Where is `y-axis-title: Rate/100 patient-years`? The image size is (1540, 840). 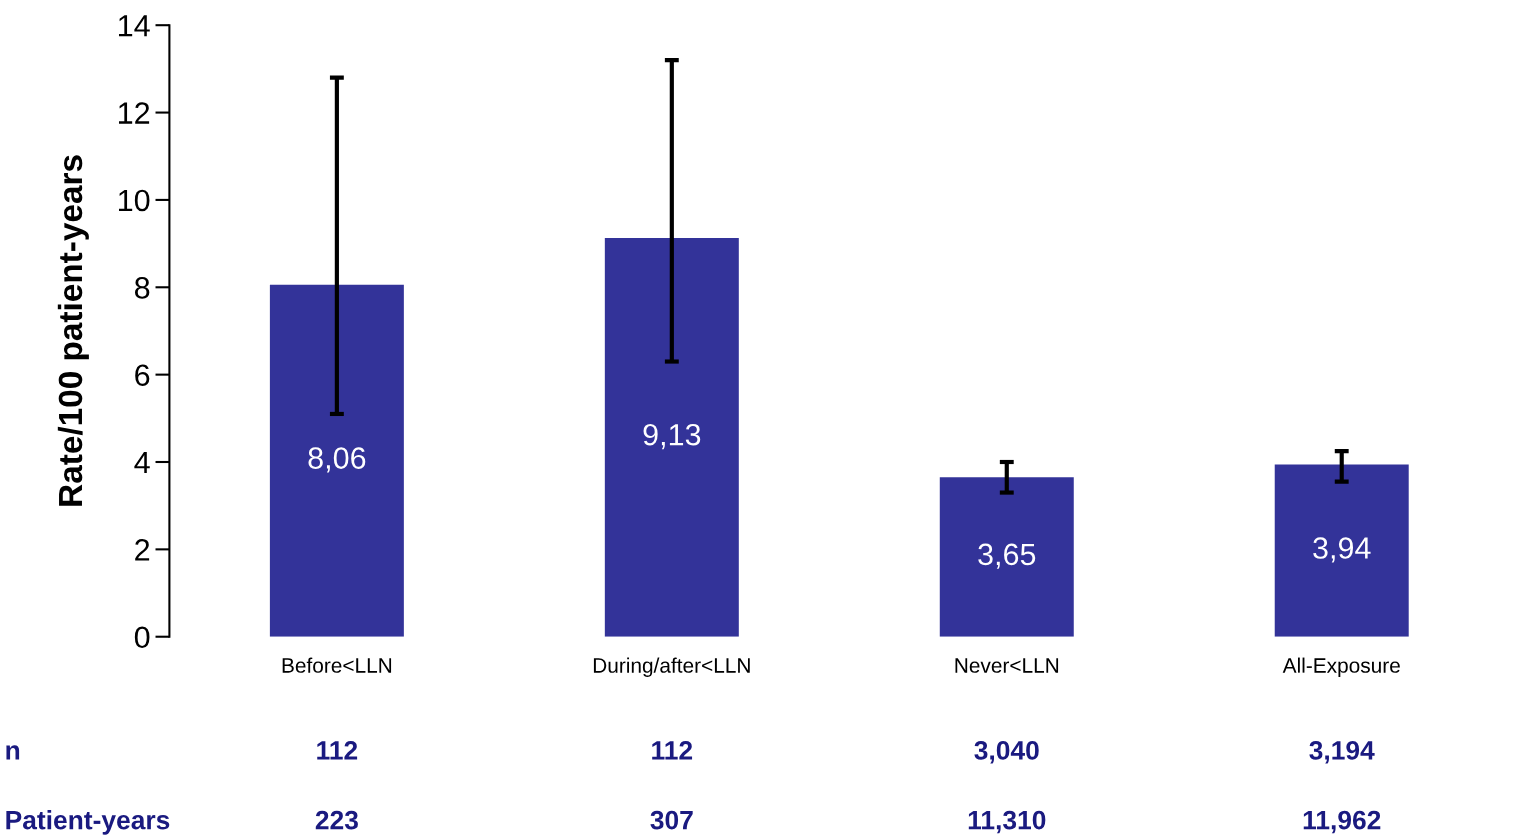 y-axis-title: Rate/100 patient-years is located at coordinates (73, 330).